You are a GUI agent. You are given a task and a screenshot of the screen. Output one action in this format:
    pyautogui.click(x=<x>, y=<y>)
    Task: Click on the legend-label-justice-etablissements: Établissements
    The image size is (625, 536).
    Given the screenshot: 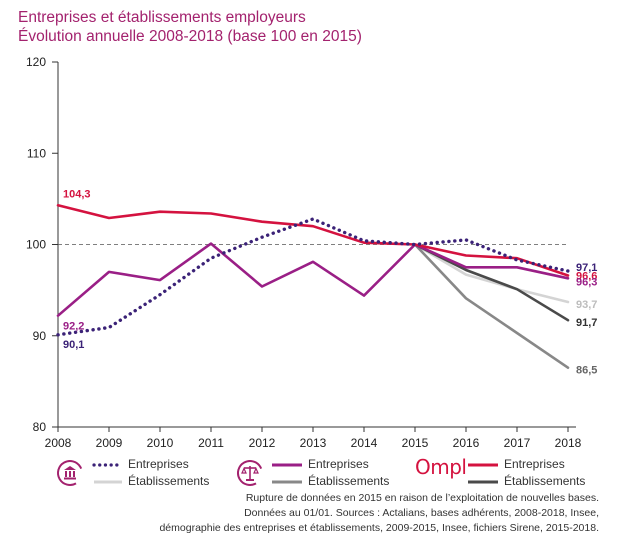 What is the action you would take?
    pyautogui.click(x=349, y=481)
    